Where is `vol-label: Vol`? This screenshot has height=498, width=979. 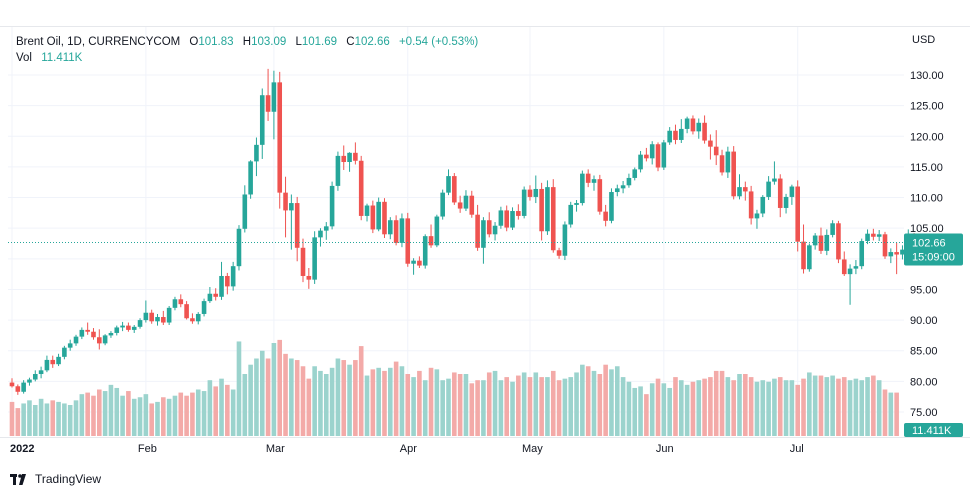 vol-label: Vol is located at coordinates (24, 58).